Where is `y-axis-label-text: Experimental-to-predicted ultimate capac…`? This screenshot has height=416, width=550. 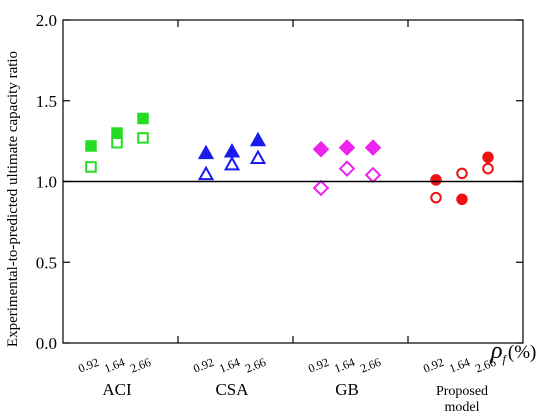 y-axis-label-text: Experimental-to-predicted ultimate capac… is located at coordinates (13, 199).